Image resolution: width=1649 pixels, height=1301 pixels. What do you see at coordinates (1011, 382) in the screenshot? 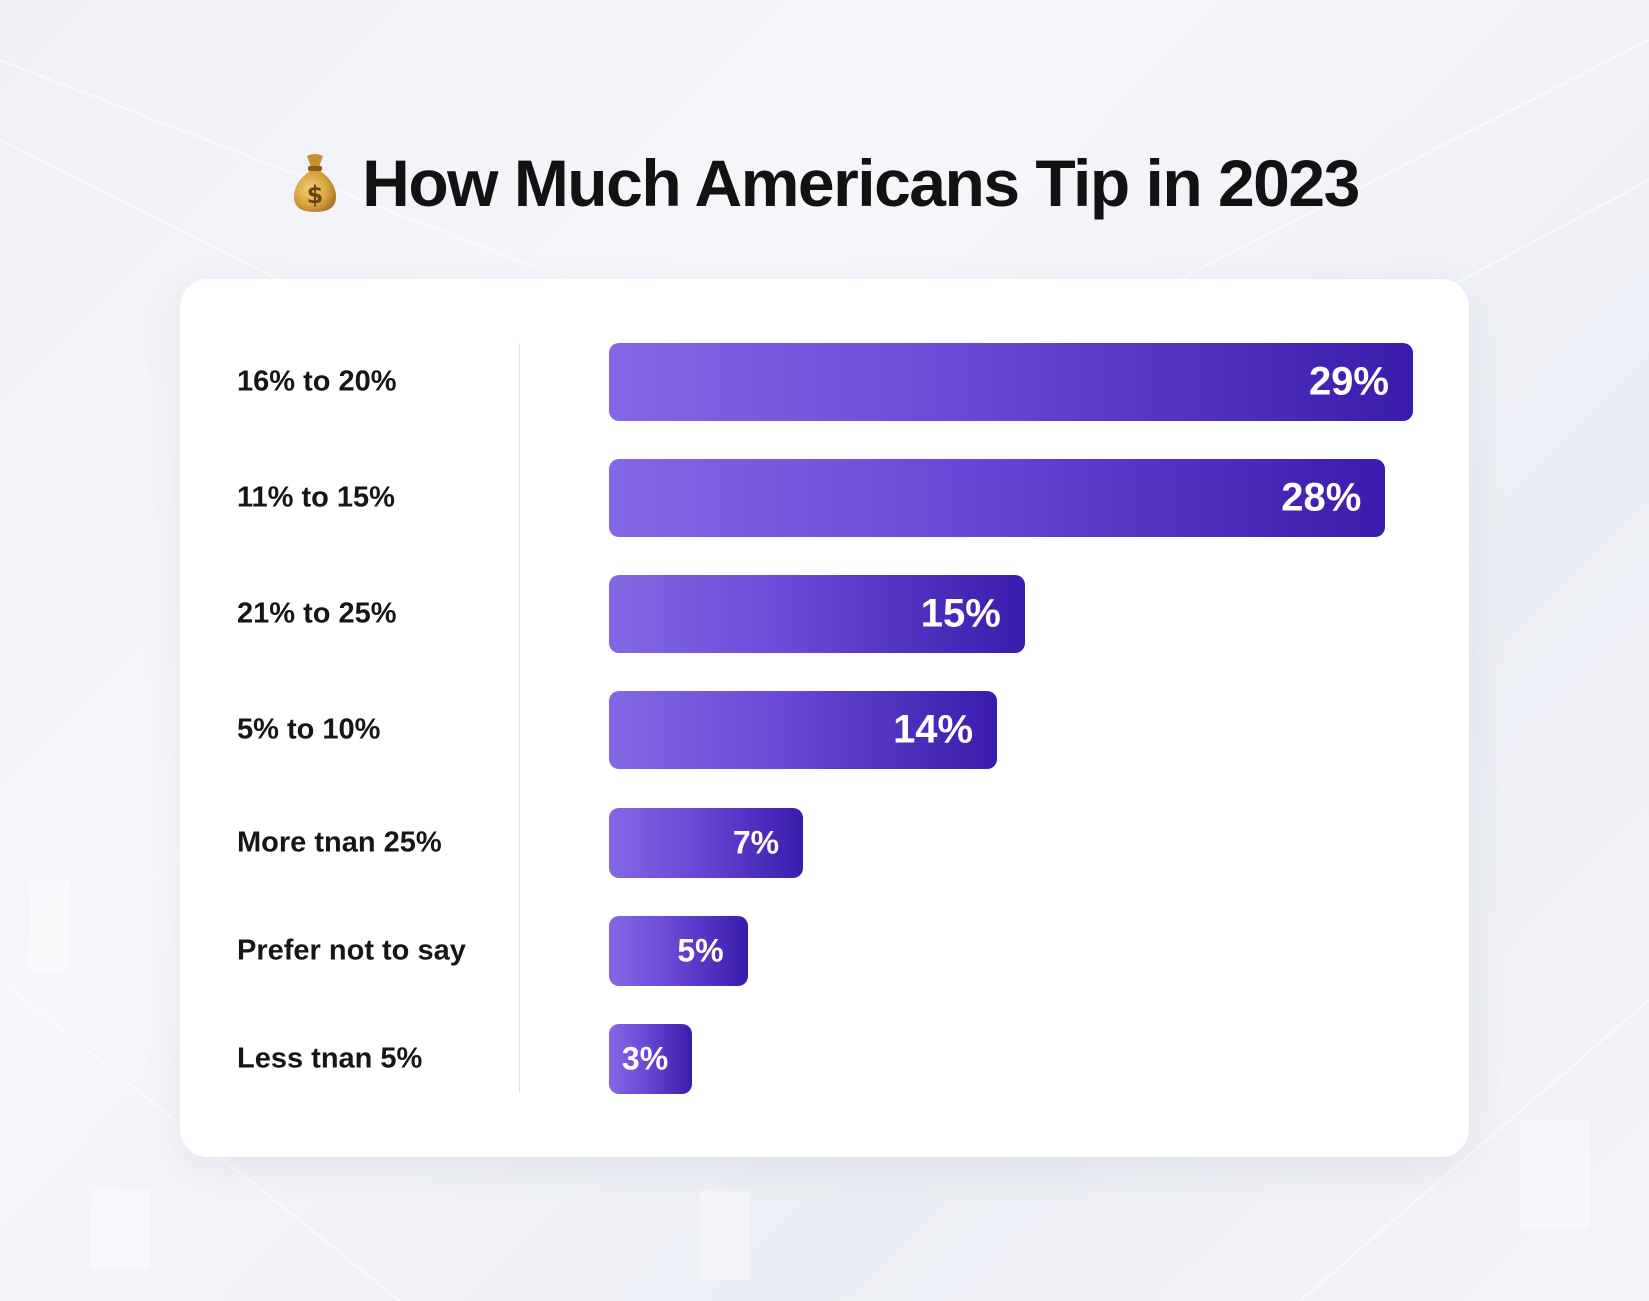
I see `bar: 29%` at bounding box center [1011, 382].